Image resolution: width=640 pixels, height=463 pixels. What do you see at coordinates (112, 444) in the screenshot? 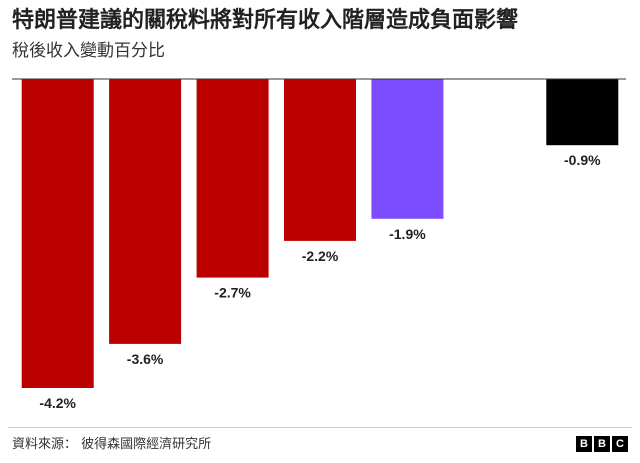
I see `source-note: 資料來源： 彼得森國際經濟研究所` at bounding box center [112, 444].